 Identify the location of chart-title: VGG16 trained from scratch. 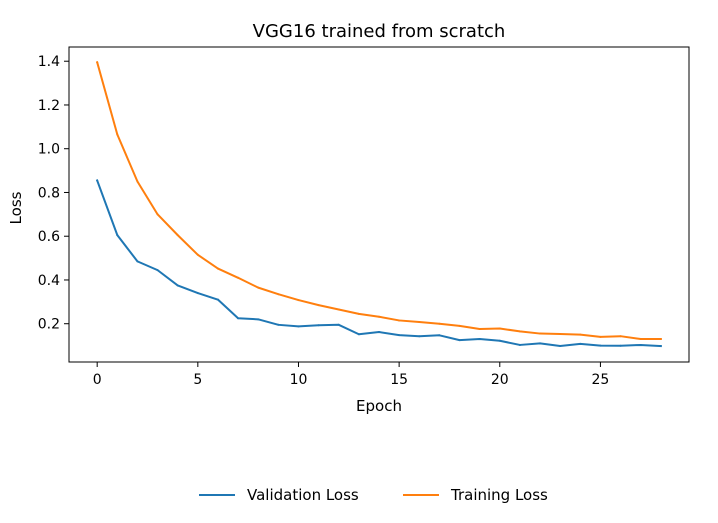
(379, 31).